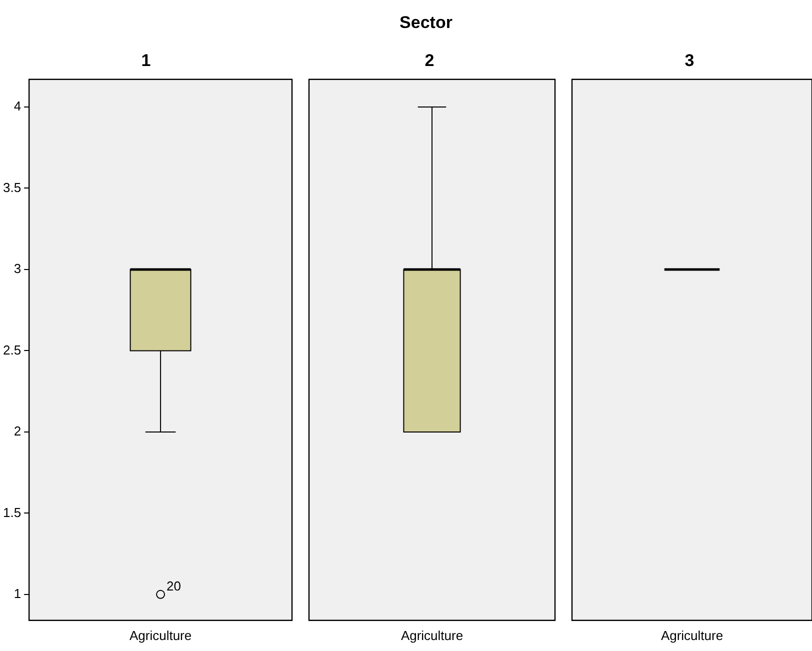 This screenshot has height=651, width=812. I want to click on y-tick-label: 1, so click(18, 593).